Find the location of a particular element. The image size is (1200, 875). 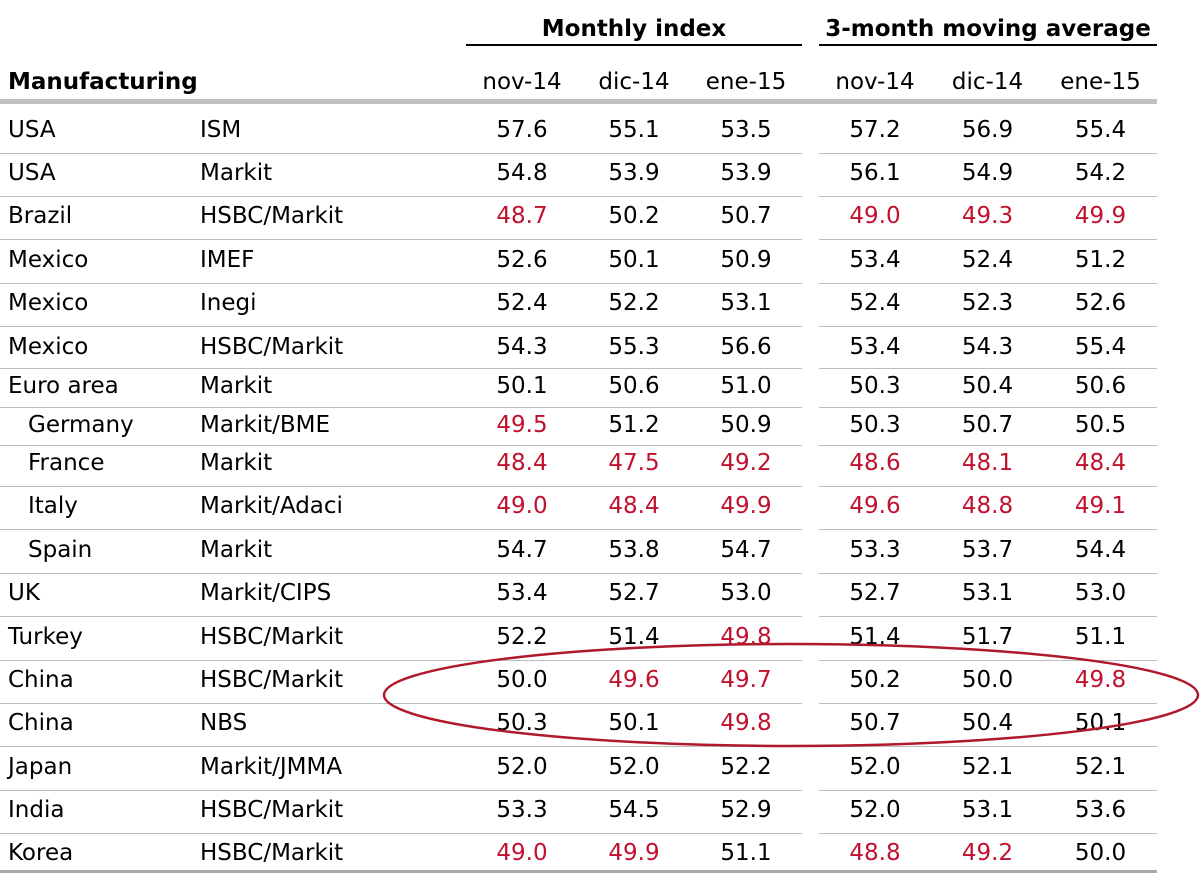

source-cell: Inegi is located at coordinates (228, 303).